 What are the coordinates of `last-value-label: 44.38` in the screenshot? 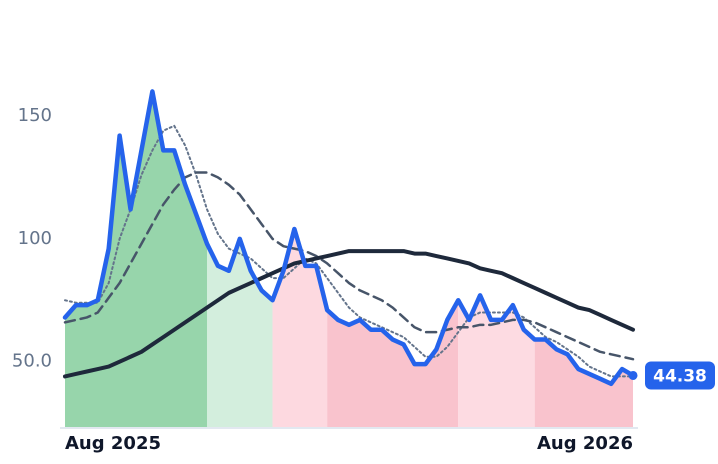 It's located at (680, 376).